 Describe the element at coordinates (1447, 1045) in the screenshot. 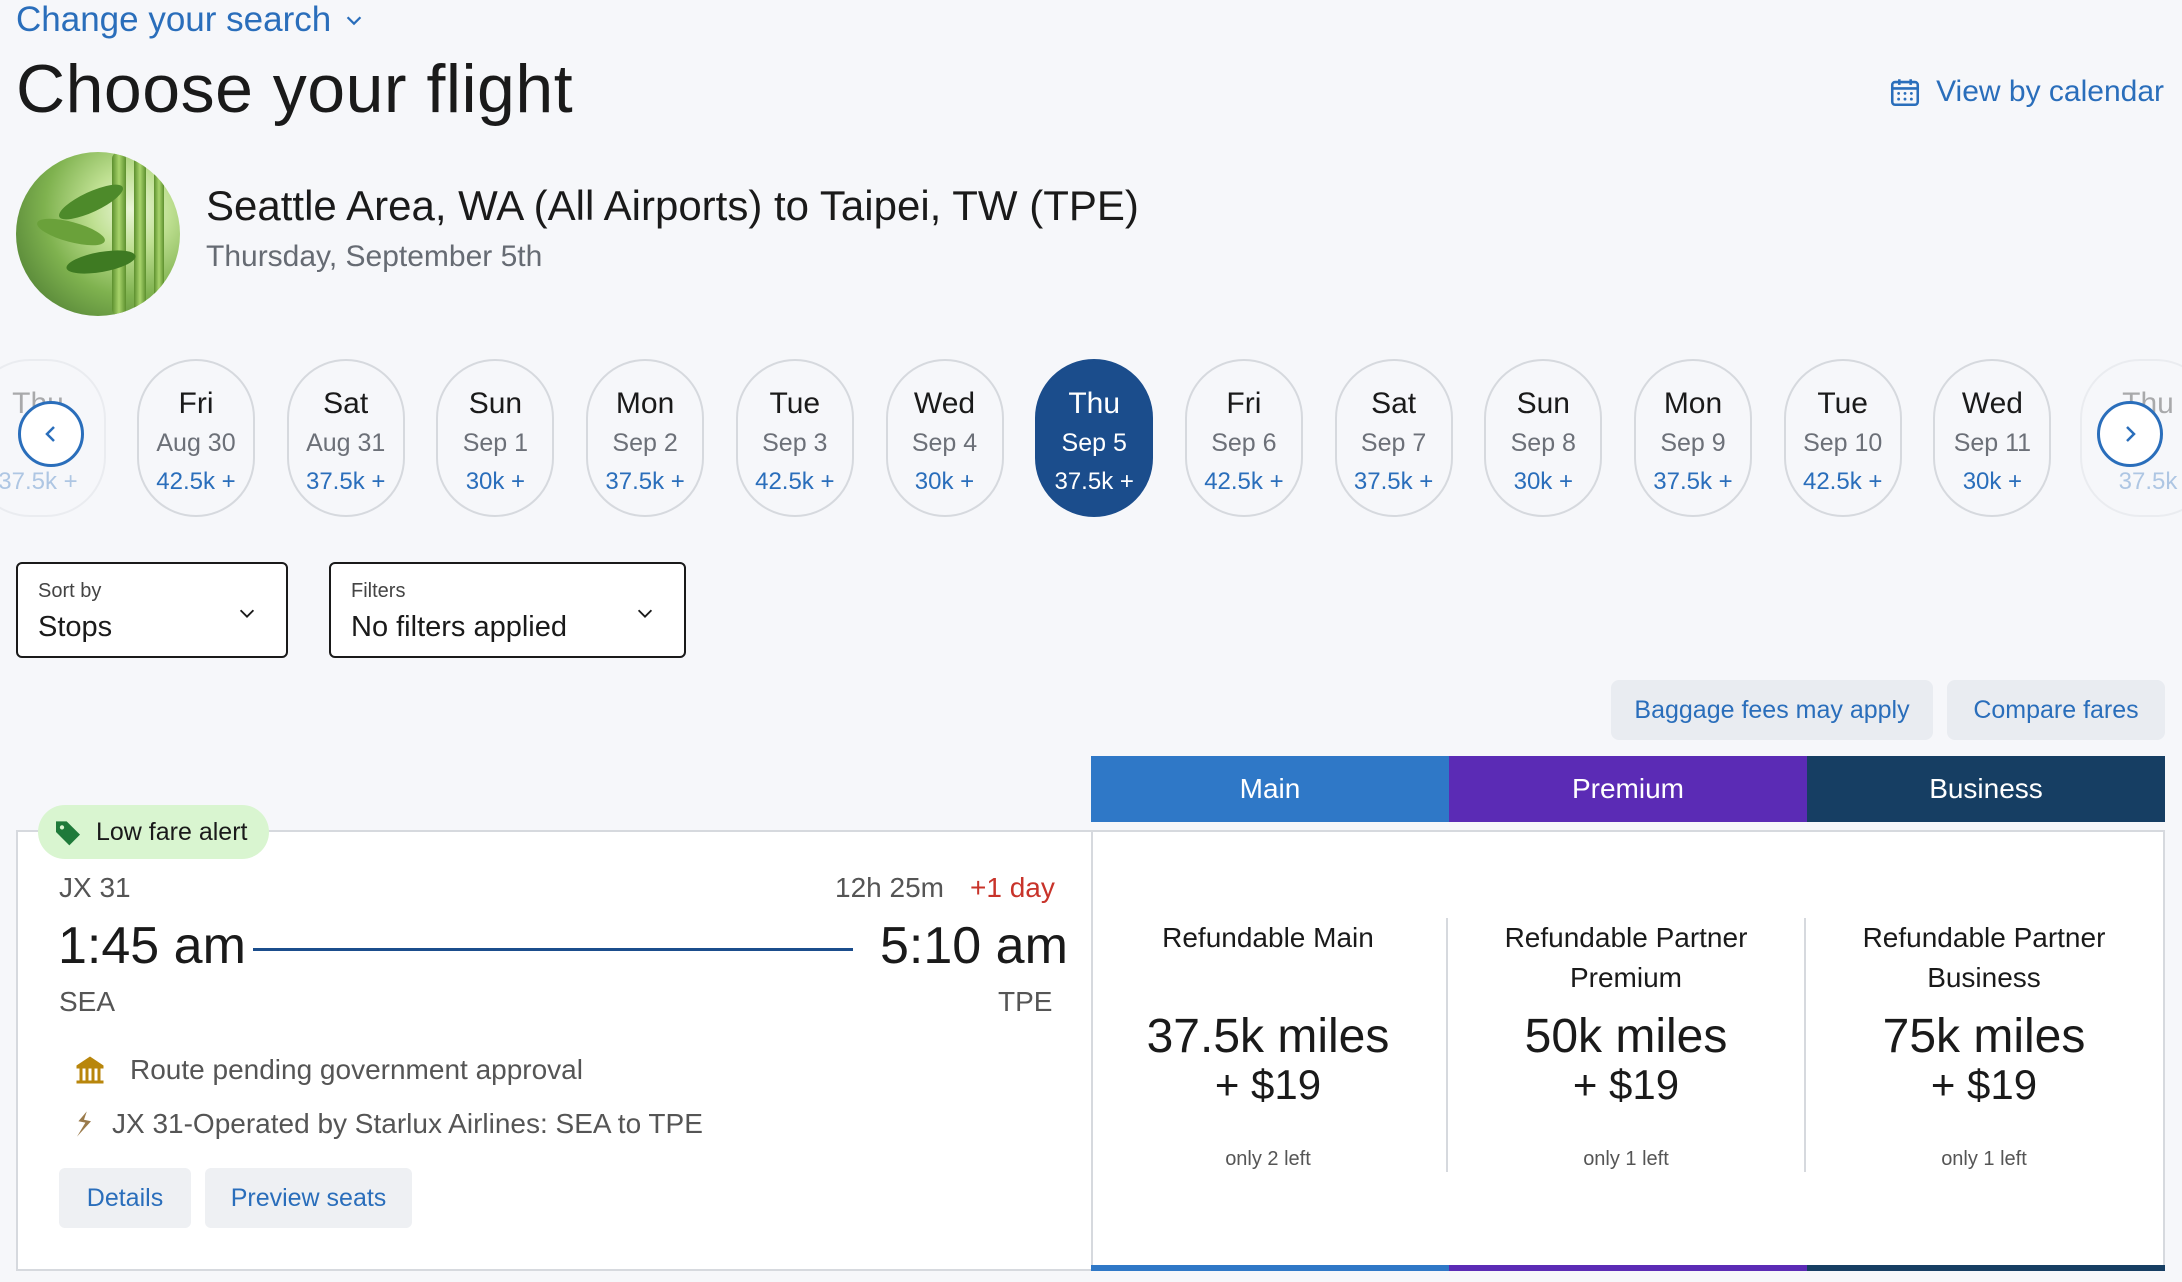

I see `fare-divider` at that location.